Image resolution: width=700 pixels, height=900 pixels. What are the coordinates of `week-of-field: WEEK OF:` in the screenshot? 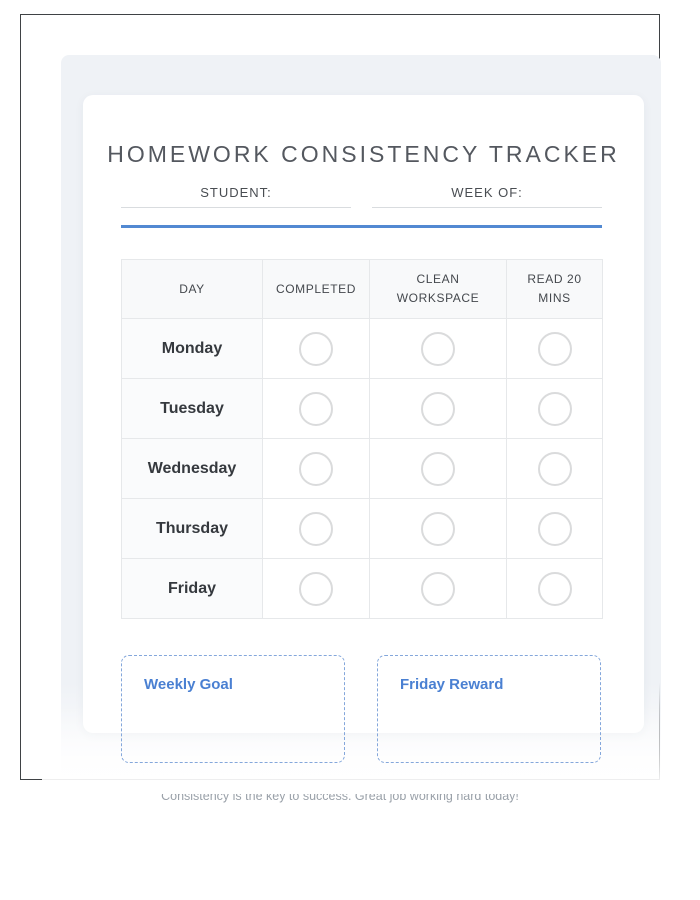 It's located at (487, 196).